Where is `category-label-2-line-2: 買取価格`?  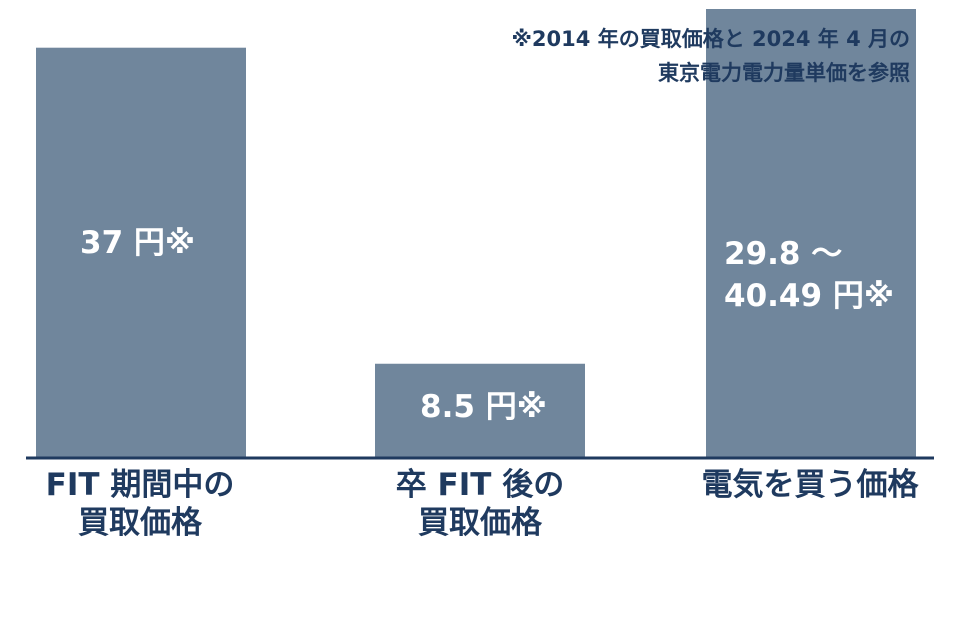
category-label-2-line-2: 買取価格 is located at coordinates (480, 523).